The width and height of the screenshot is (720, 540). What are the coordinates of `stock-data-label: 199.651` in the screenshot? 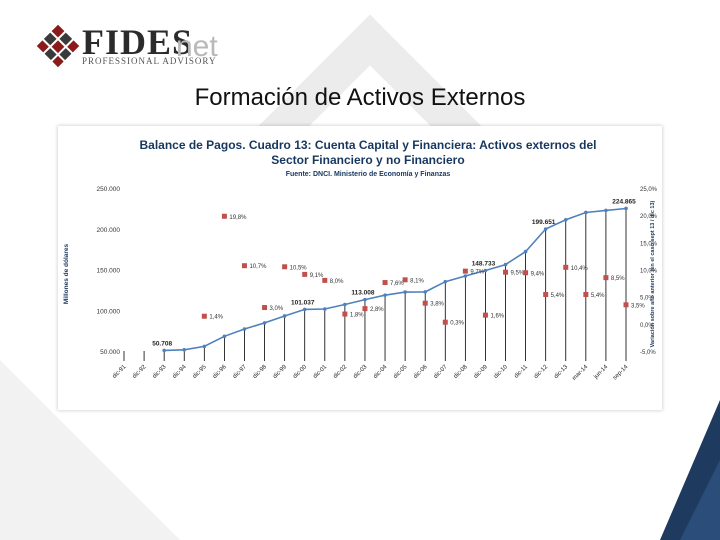 It's located at (544, 222).